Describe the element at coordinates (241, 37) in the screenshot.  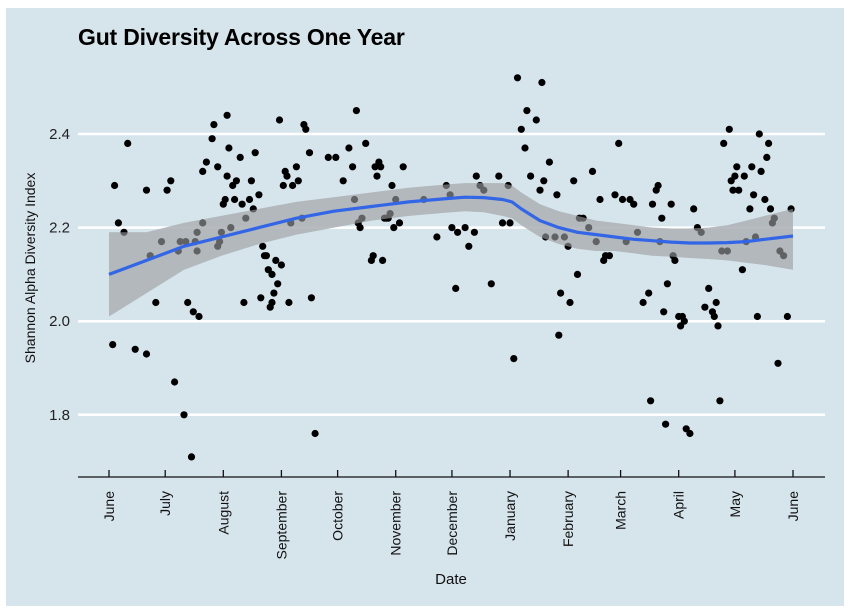
I see `chart-title: Gut Diversity Across One Year` at that location.